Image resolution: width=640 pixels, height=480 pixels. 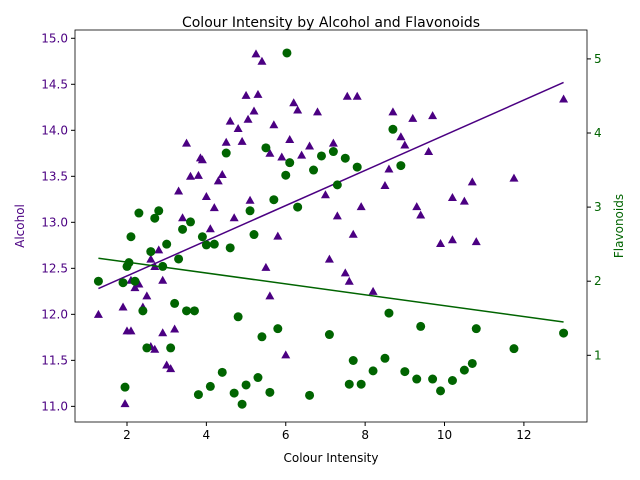 I want to click on y2-tick-label: 4, so click(x=598, y=133).